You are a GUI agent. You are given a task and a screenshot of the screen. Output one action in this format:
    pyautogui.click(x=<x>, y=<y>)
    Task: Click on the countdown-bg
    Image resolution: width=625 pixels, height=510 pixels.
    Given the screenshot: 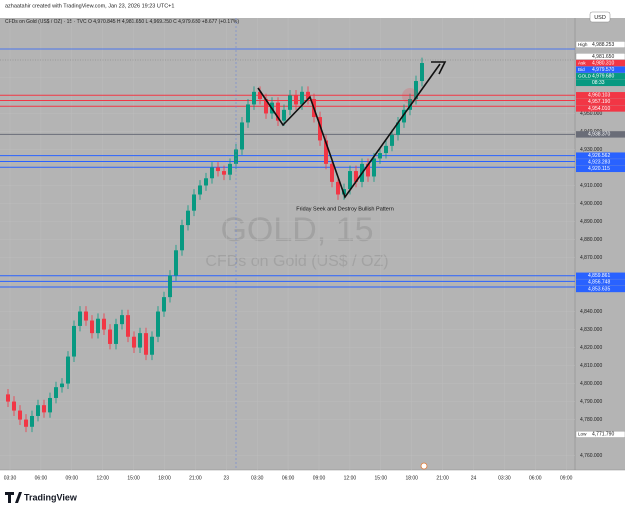 What is the action you would take?
    pyautogui.click(x=600, y=83)
    